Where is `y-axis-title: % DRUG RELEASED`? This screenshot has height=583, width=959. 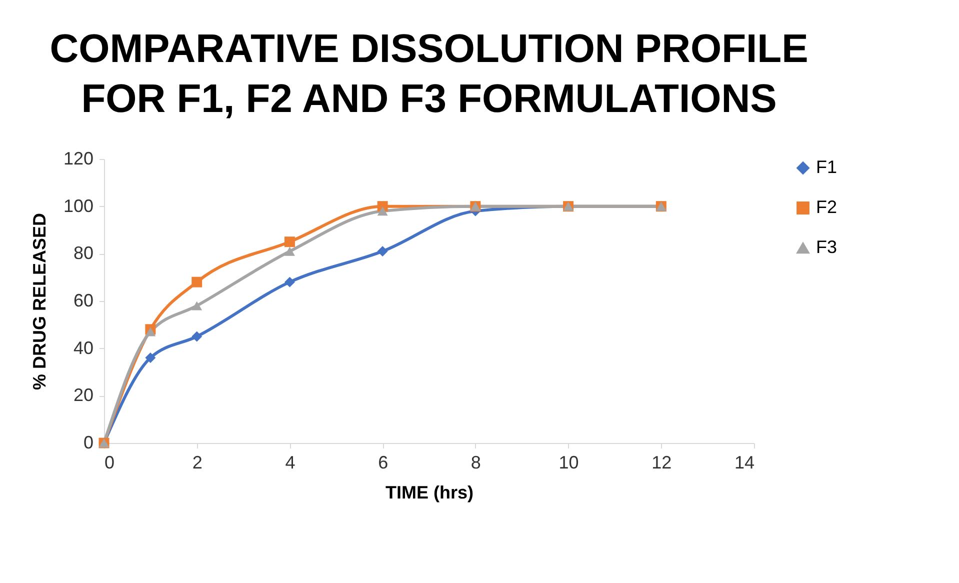
y-axis-title: % DRUG RELEASED is located at coordinates (39, 301).